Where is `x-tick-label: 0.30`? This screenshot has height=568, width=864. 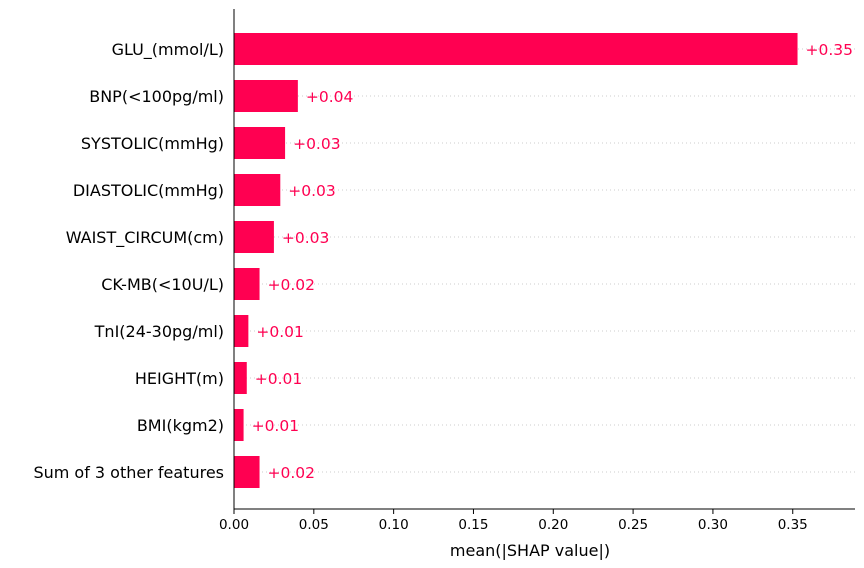
x-tick-label: 0.30 is located at coordinates (713, 525).